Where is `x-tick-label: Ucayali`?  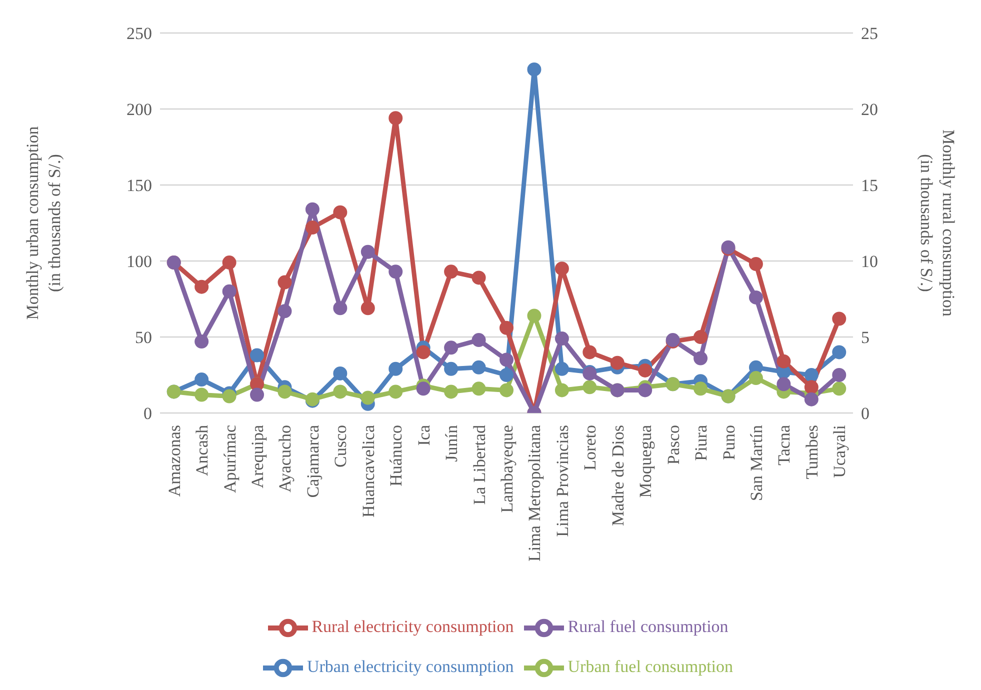 x-tick-label: Ucayali is located at coordinates (840, 451).